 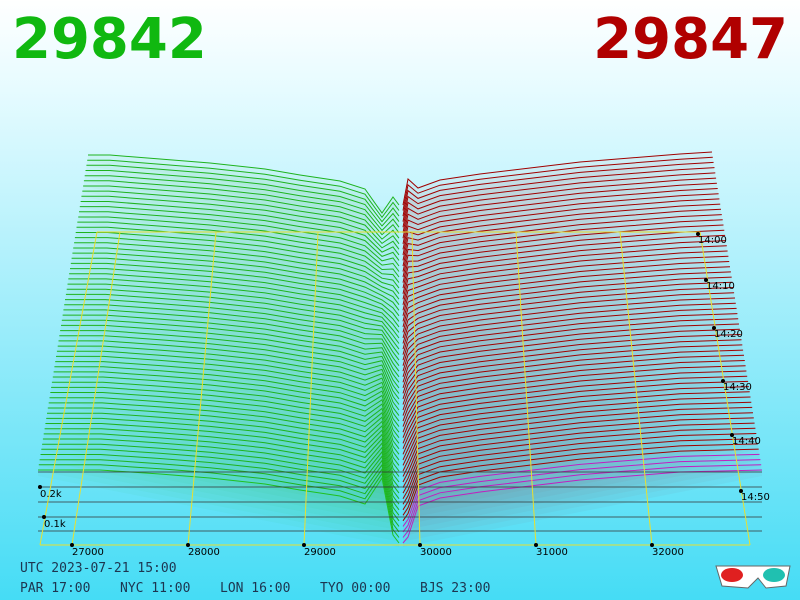 What do you see at coordinates (51, 494) in the screenshot?
I see `volume-label: 0.2k` at bounding box center [51, 494].